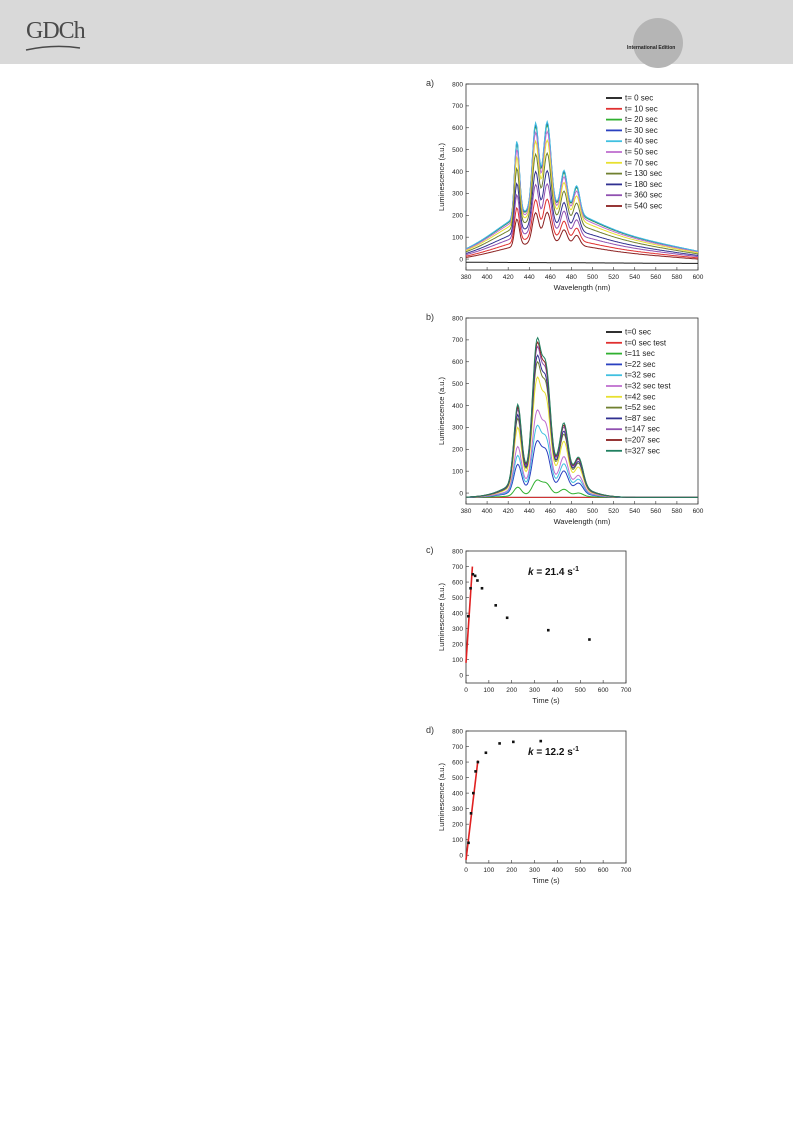 The height and width of the screenshot is (1121, 793). Describe the element at coordinates (651, 48) in the screenshot. I see `edition-label: International Edition` at that location.